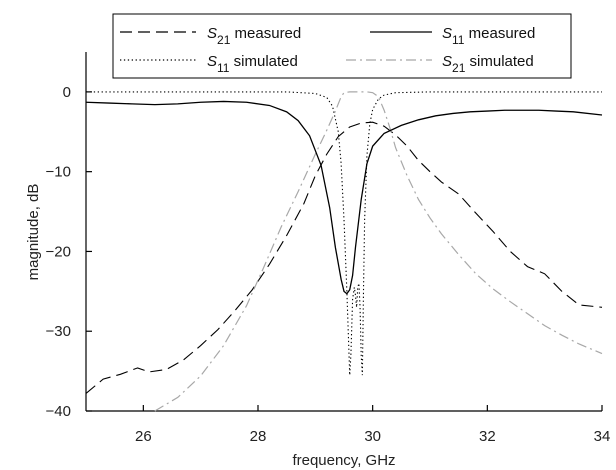 Image resolution: width=616 pixels, height=470 pixels. I want to click on y-ticks: 0 −10 −20 −30 −40, so click(69, 252).